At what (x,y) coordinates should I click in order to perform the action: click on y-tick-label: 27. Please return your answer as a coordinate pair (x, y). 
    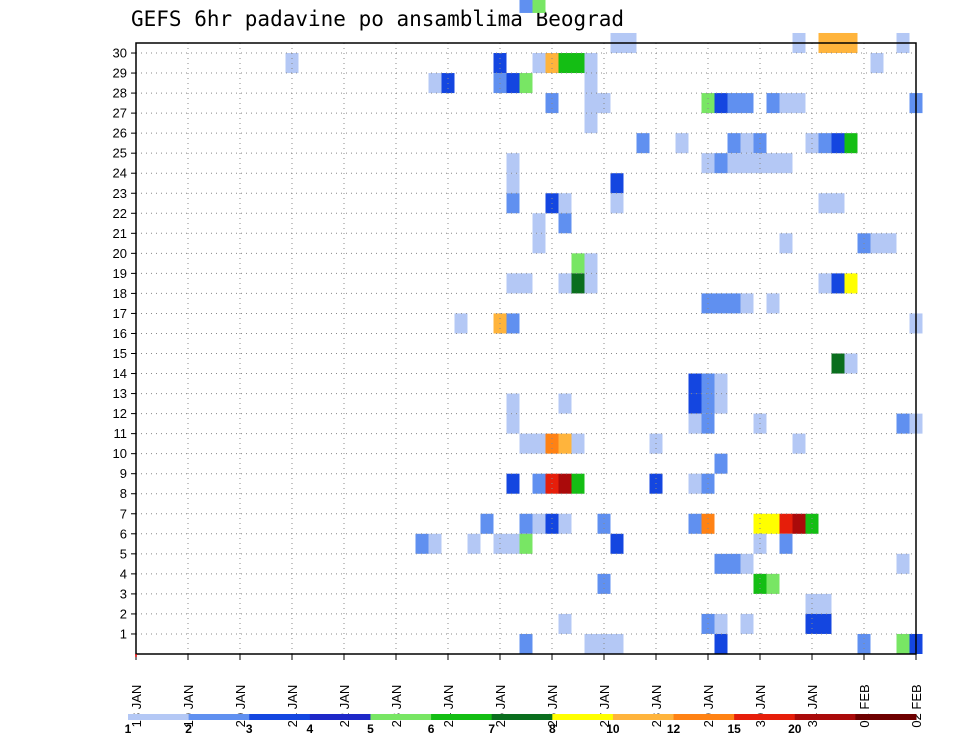
    Looking at the image, I should click on (120, 113).